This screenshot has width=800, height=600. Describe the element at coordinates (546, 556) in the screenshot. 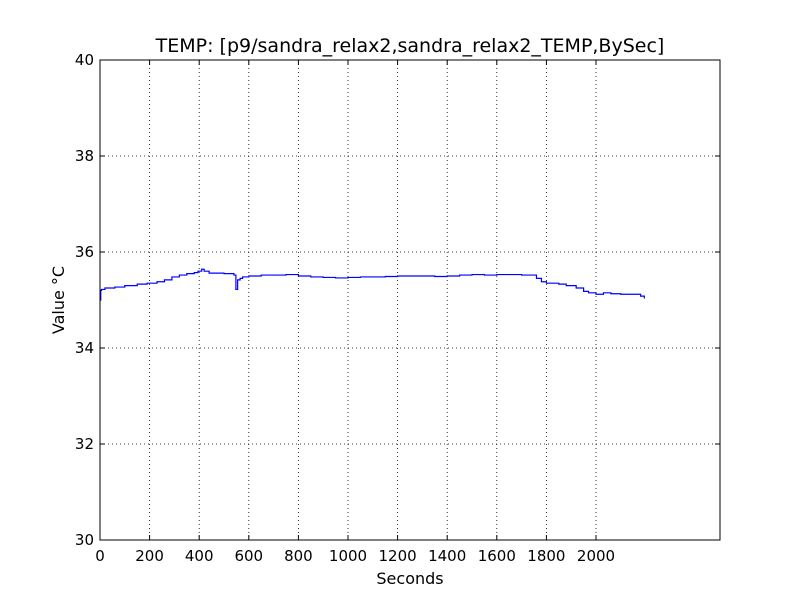

I see `x-tick-label: 1800` at that location.